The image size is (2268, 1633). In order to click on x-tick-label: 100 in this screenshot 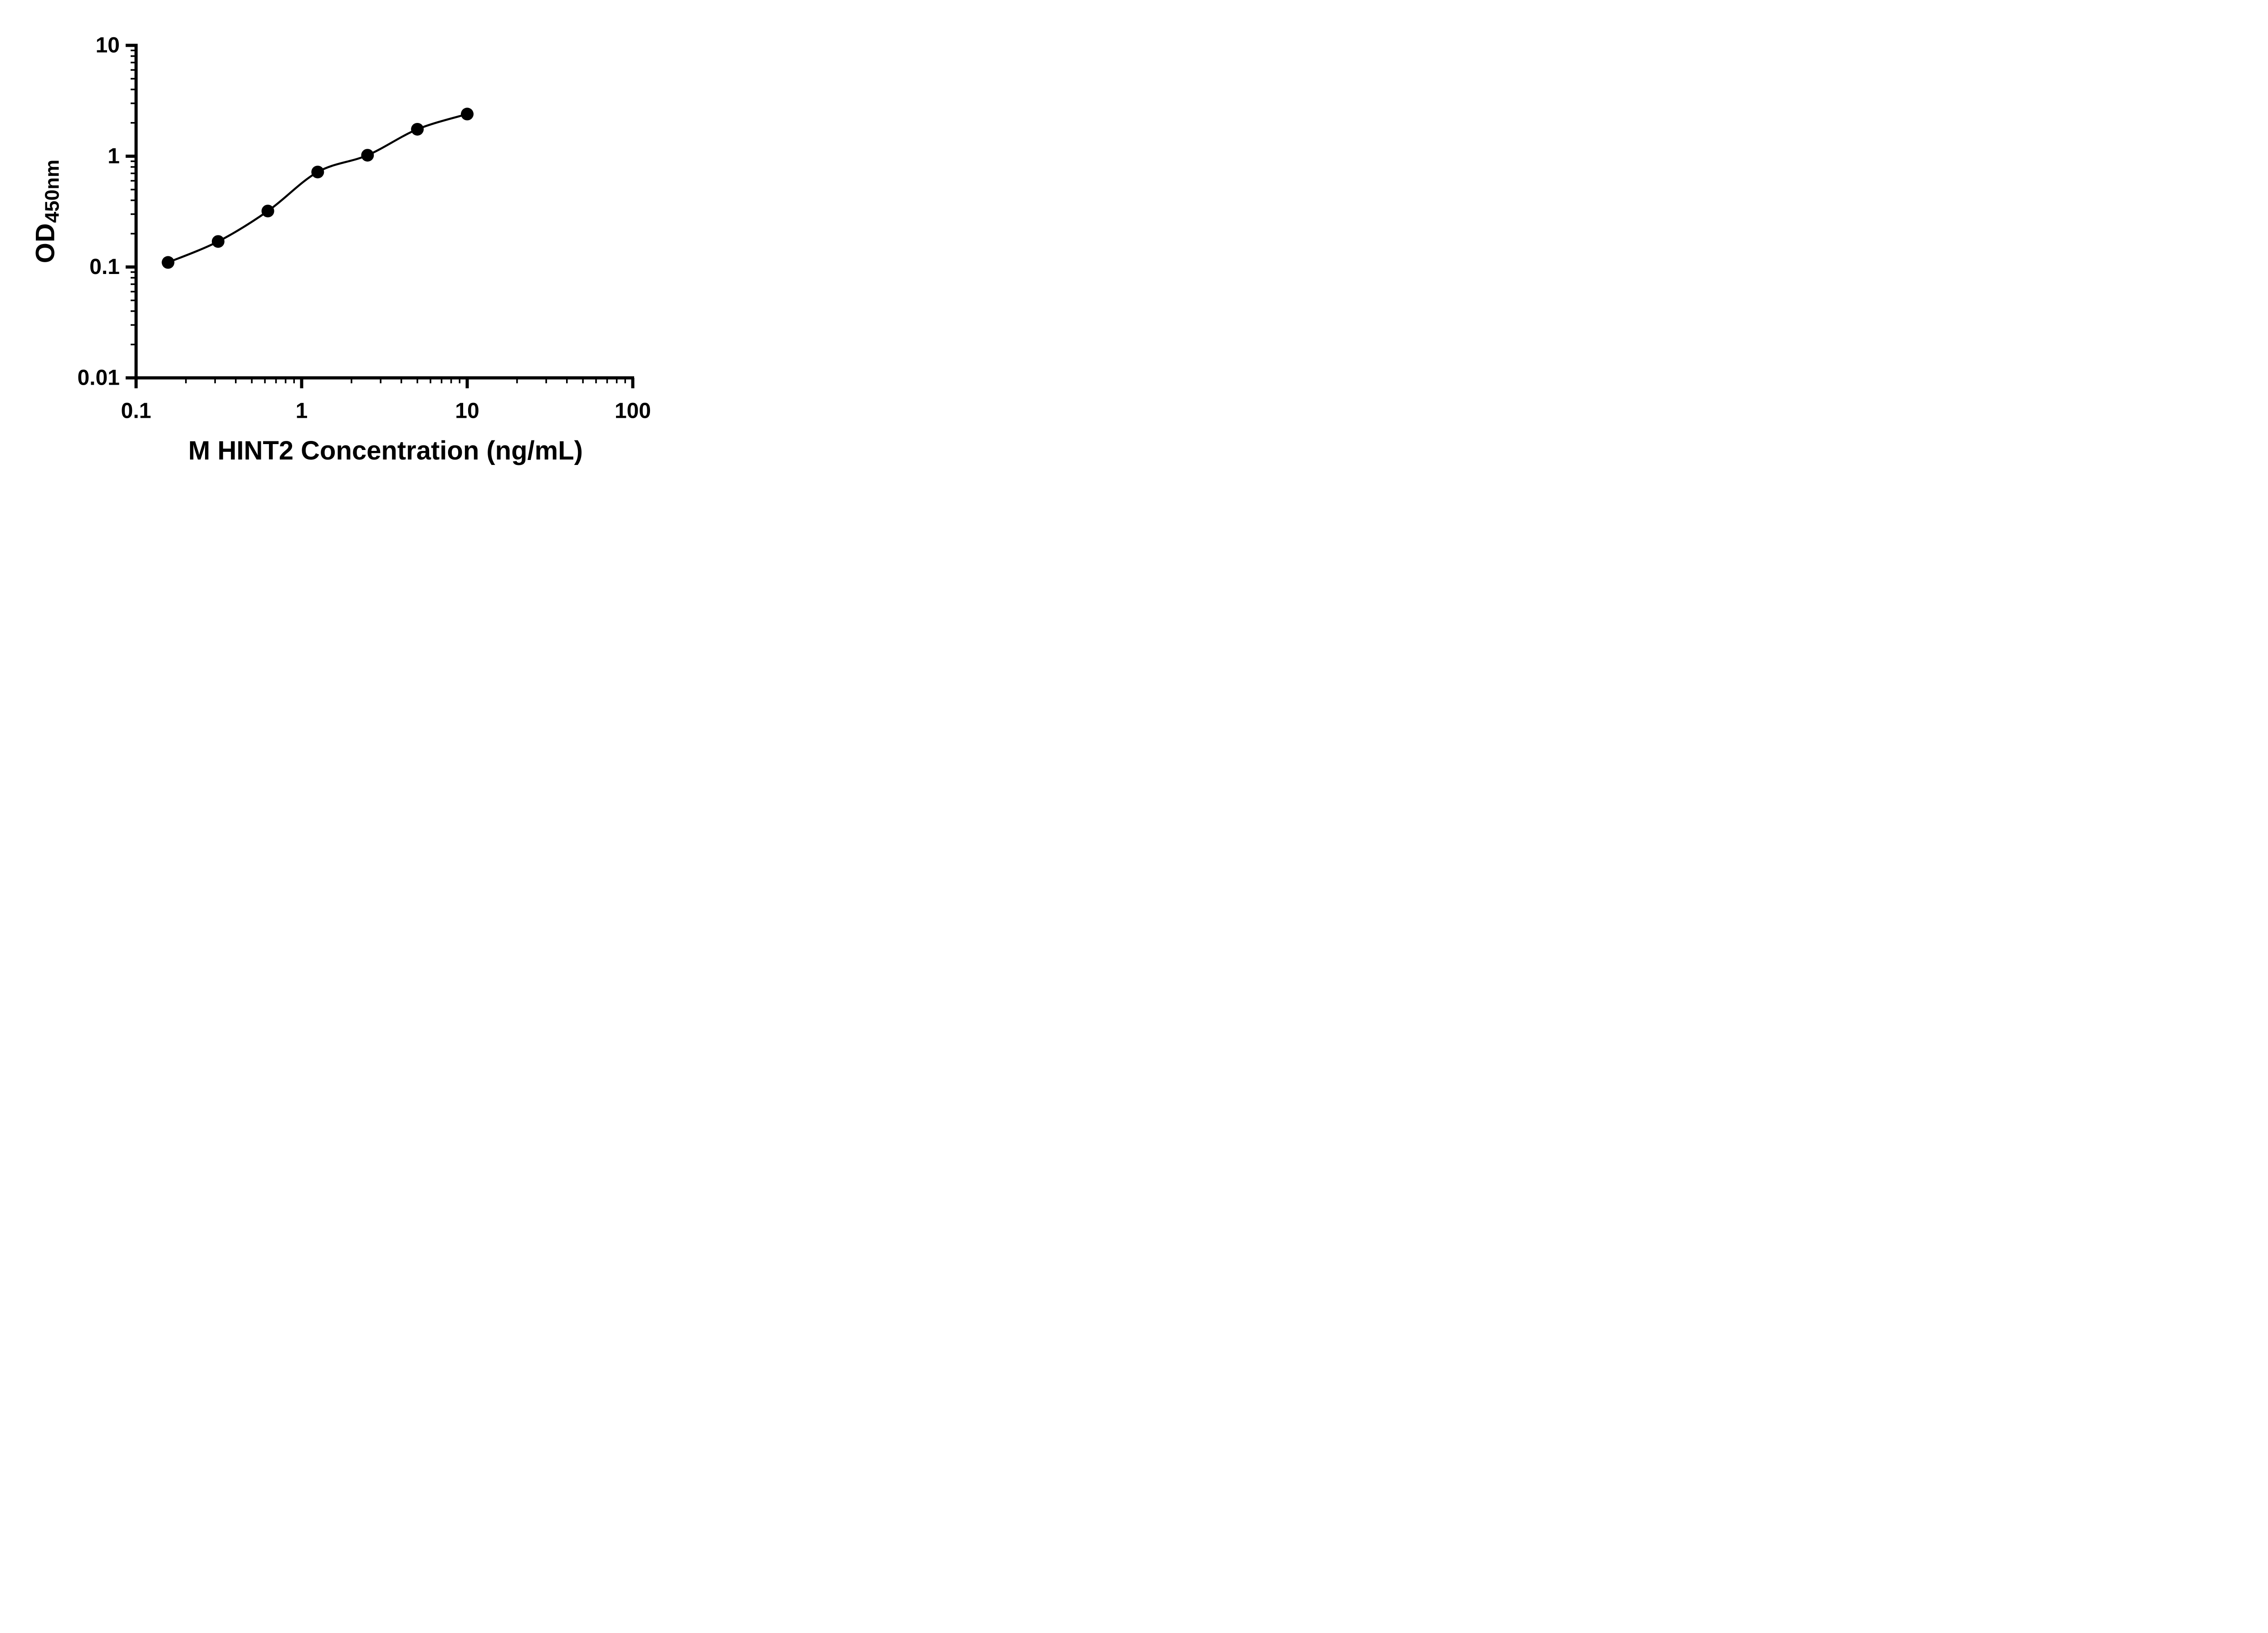, I will do `click(633, 411)`.